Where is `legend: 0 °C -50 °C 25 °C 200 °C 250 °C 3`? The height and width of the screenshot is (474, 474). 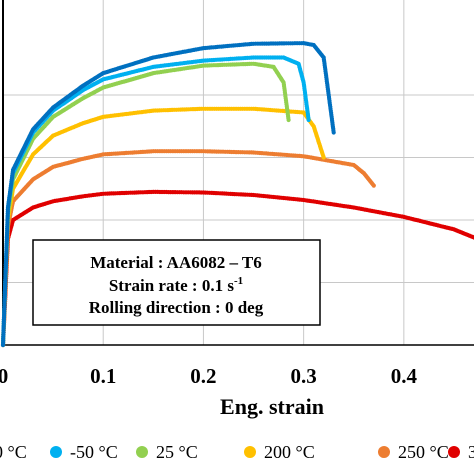
legend: 0 °C -50 °C 25 °C 200 °C 250 °C 3 is located at coordinates (237, 452).